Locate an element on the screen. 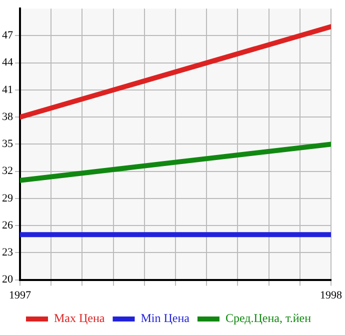  y-tick-label: 47 is located at coordinates (8, 36).